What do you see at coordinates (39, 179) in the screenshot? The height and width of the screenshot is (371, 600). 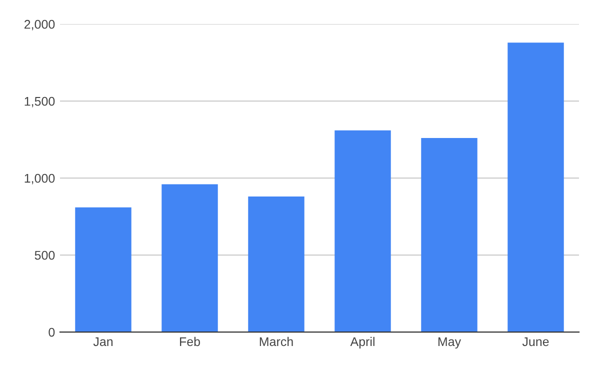 I see `y-tick-label: 1,000` at bounding box center [39, 179].